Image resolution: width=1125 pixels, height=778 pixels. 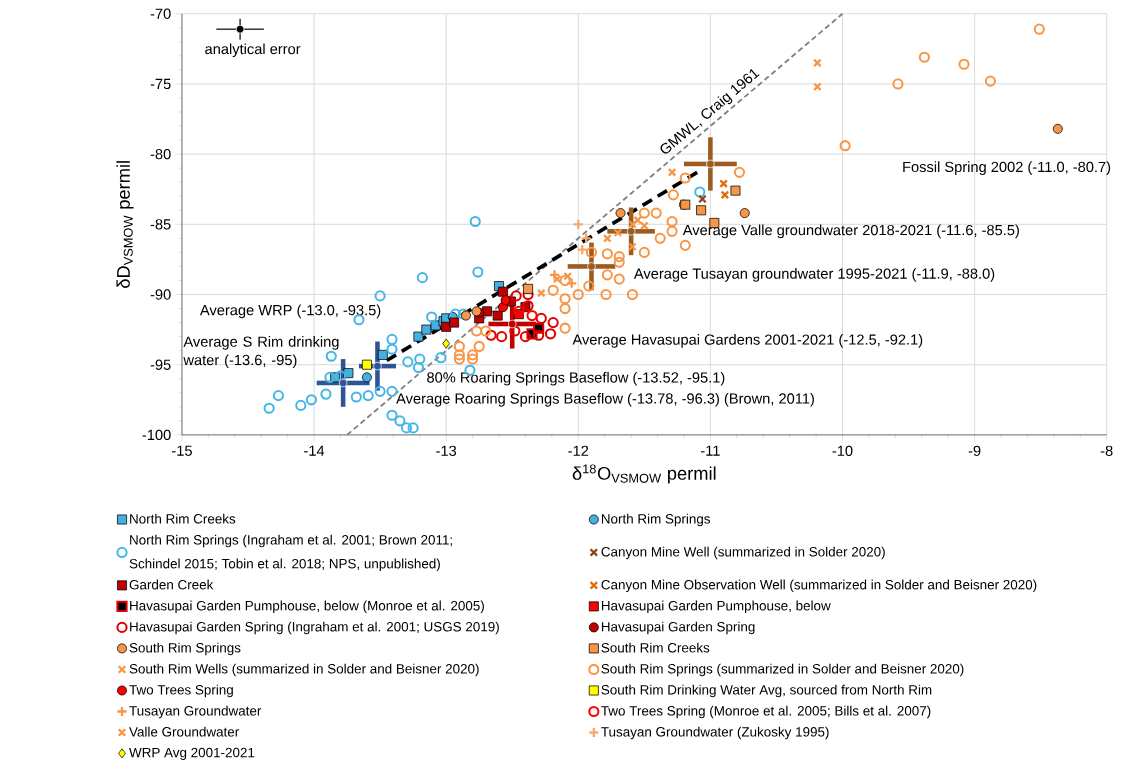 What do you see at coordinates (678, 628) in the screenshot?
I see `legend-label: Havasupai Garden Spring` at bounding box center [678, 628].